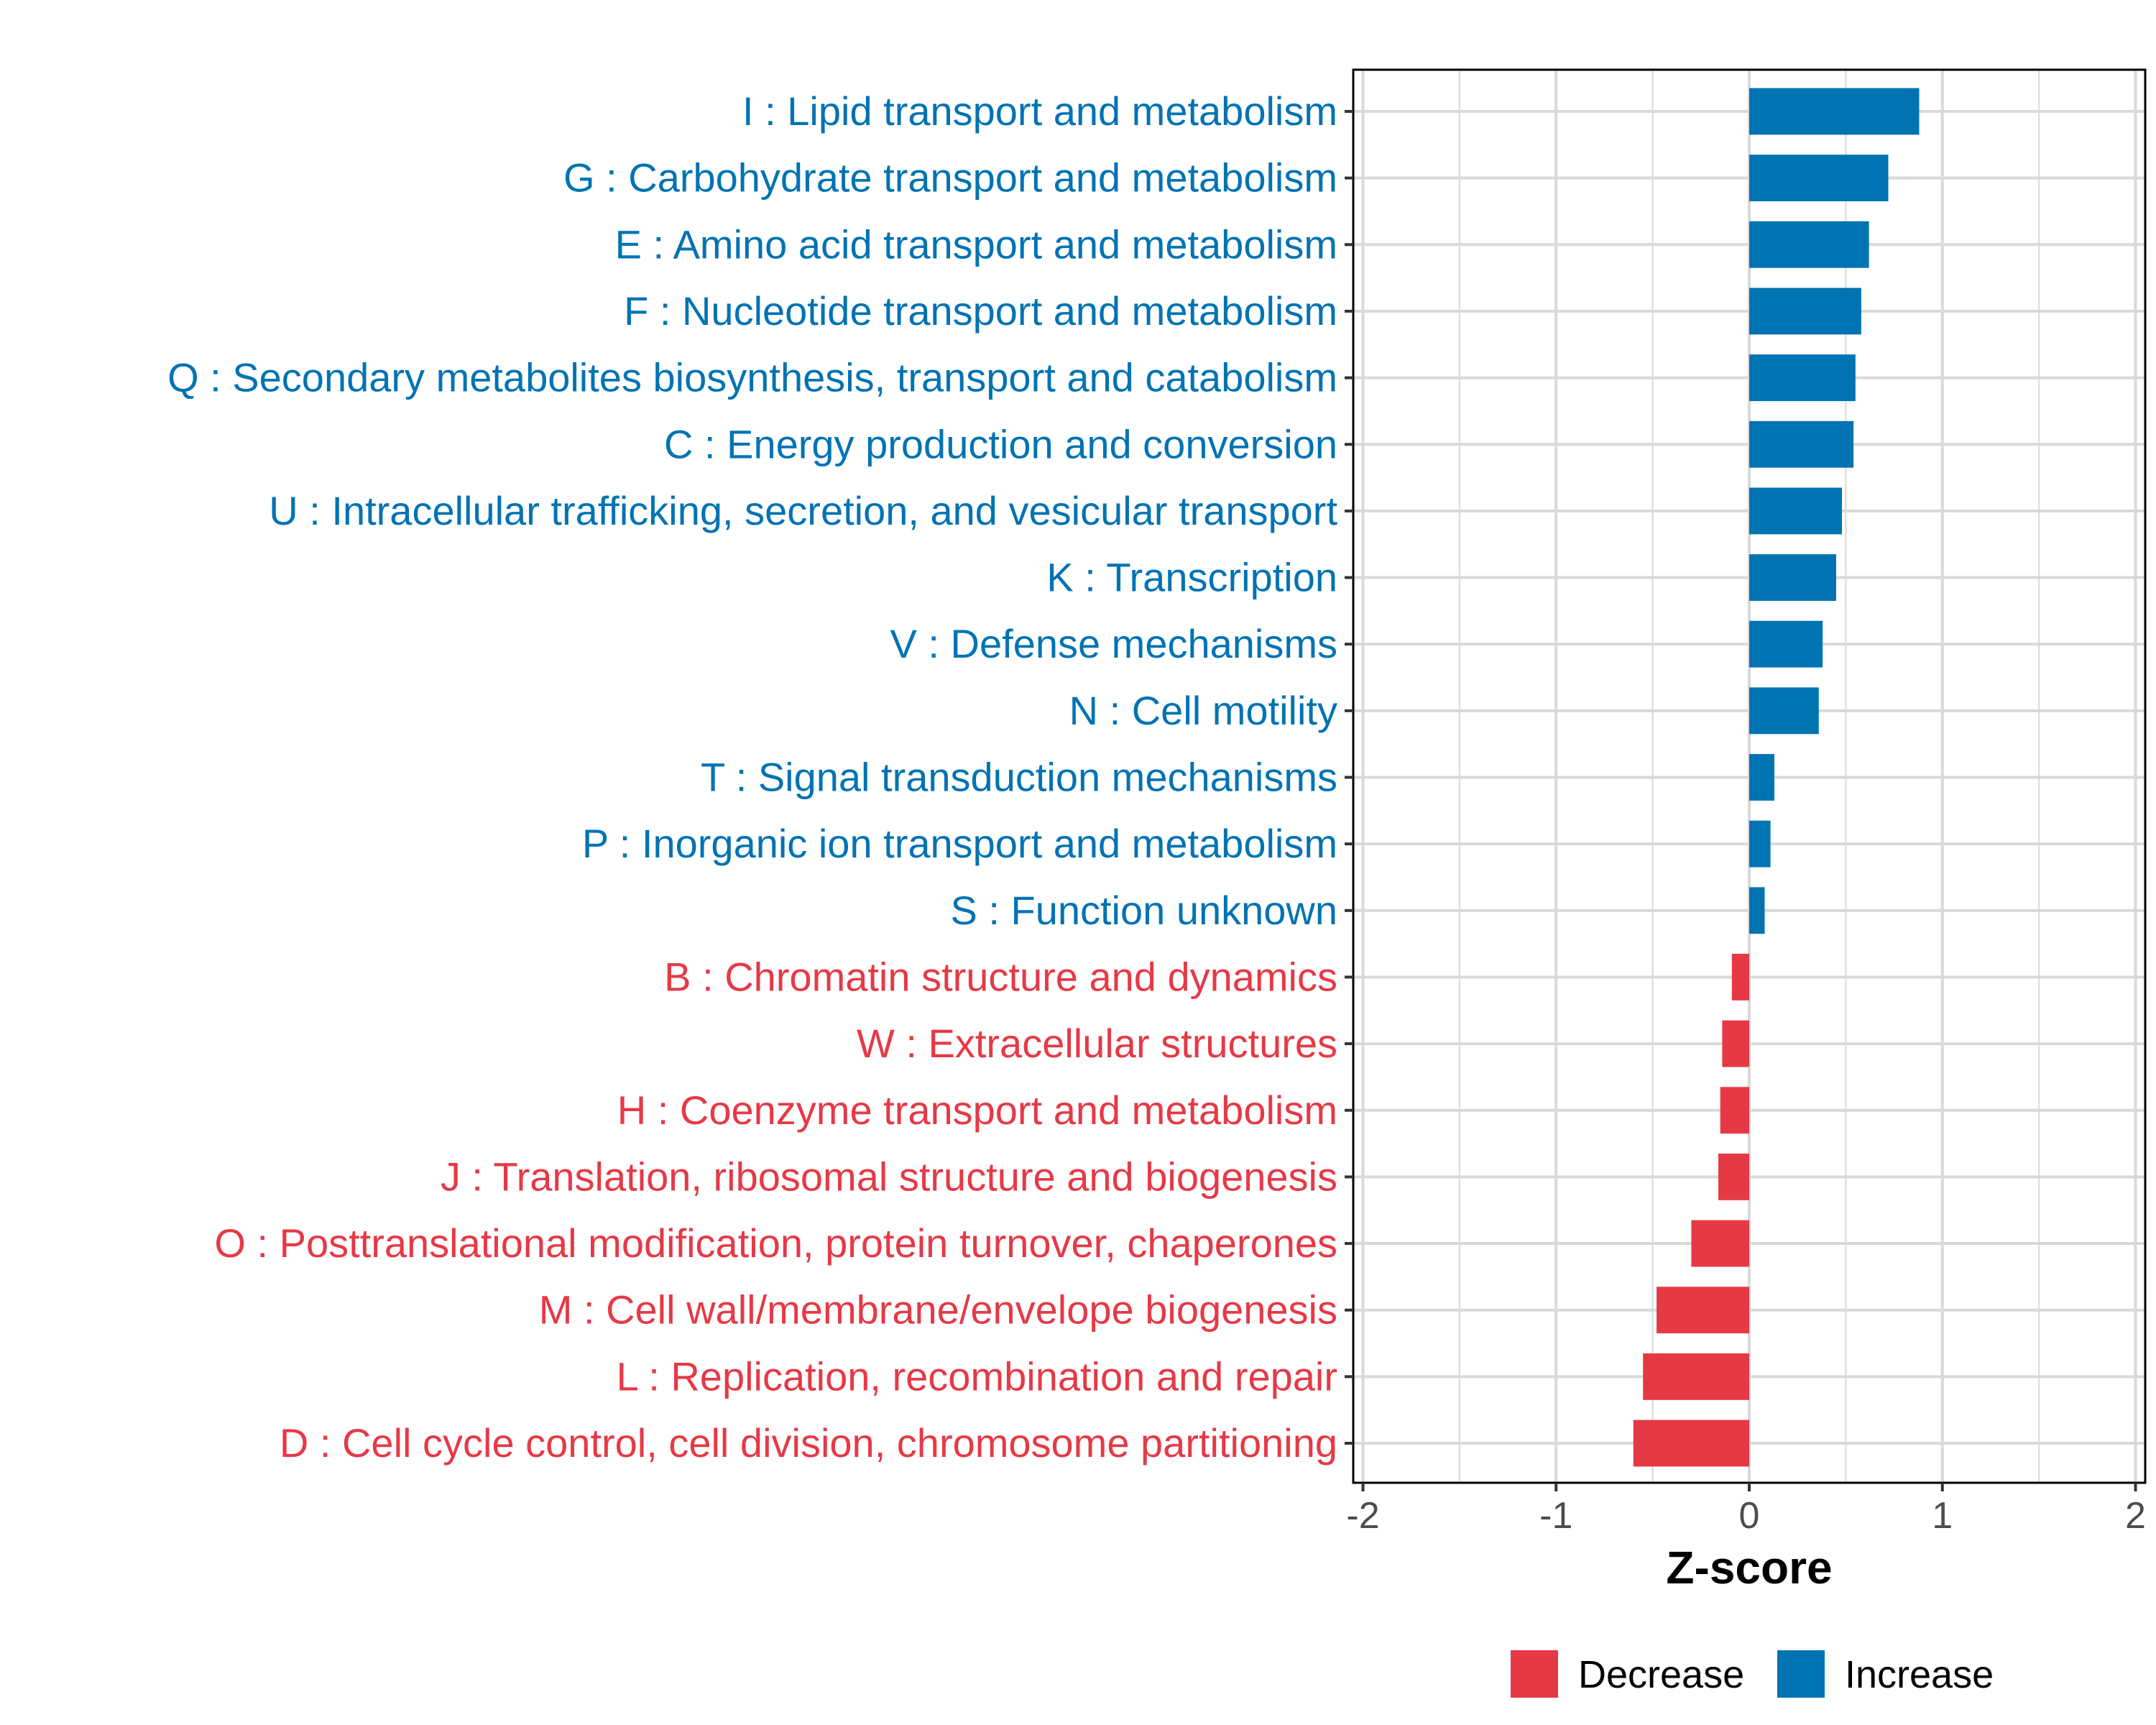 This screenshot has height=1725, width=2156. I want to click on category-label: H : Coenzyme transport and metabolism, so click(977, 1110).